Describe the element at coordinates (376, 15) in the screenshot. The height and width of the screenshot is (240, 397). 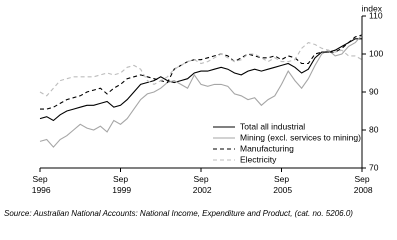
I see `y-tick-label: 110` at that location.